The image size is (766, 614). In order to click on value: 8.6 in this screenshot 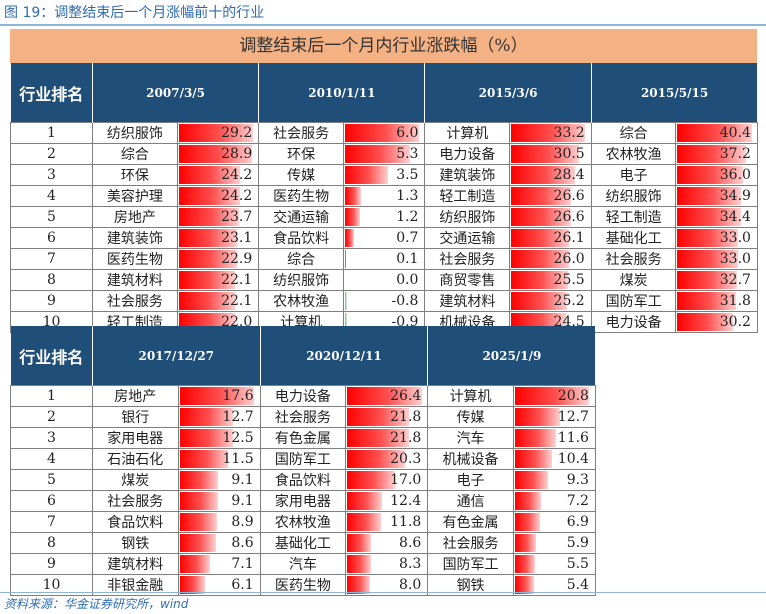, I will do `click(242, 543)`.